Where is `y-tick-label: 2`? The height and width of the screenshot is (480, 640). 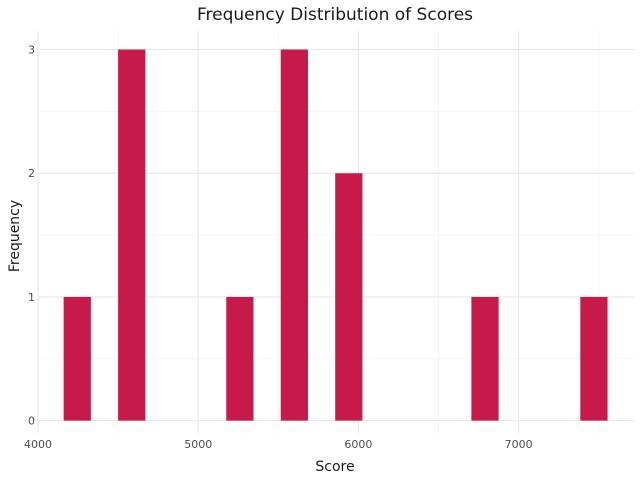 y-tick-label: 2 is located at coordinates (31, 173).